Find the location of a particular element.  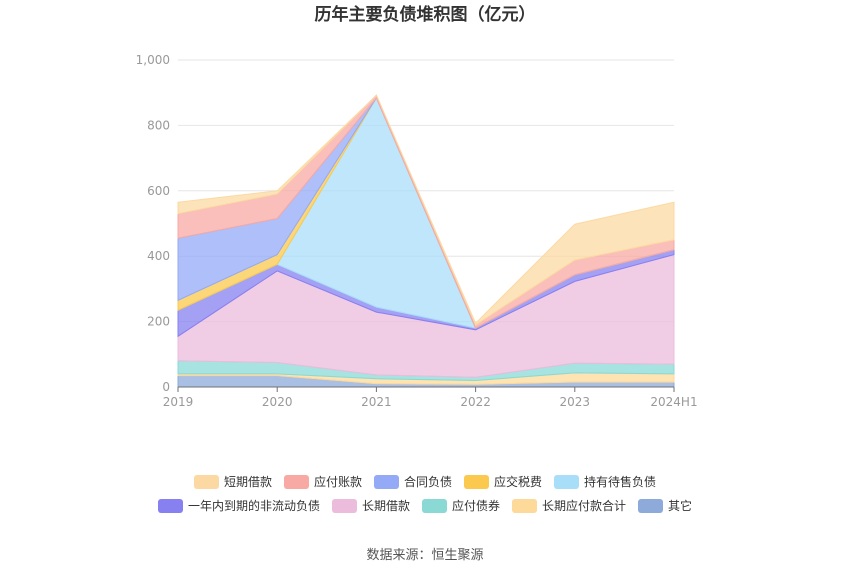

legend-label: 短期借款 is located at coordinates (248, 482).